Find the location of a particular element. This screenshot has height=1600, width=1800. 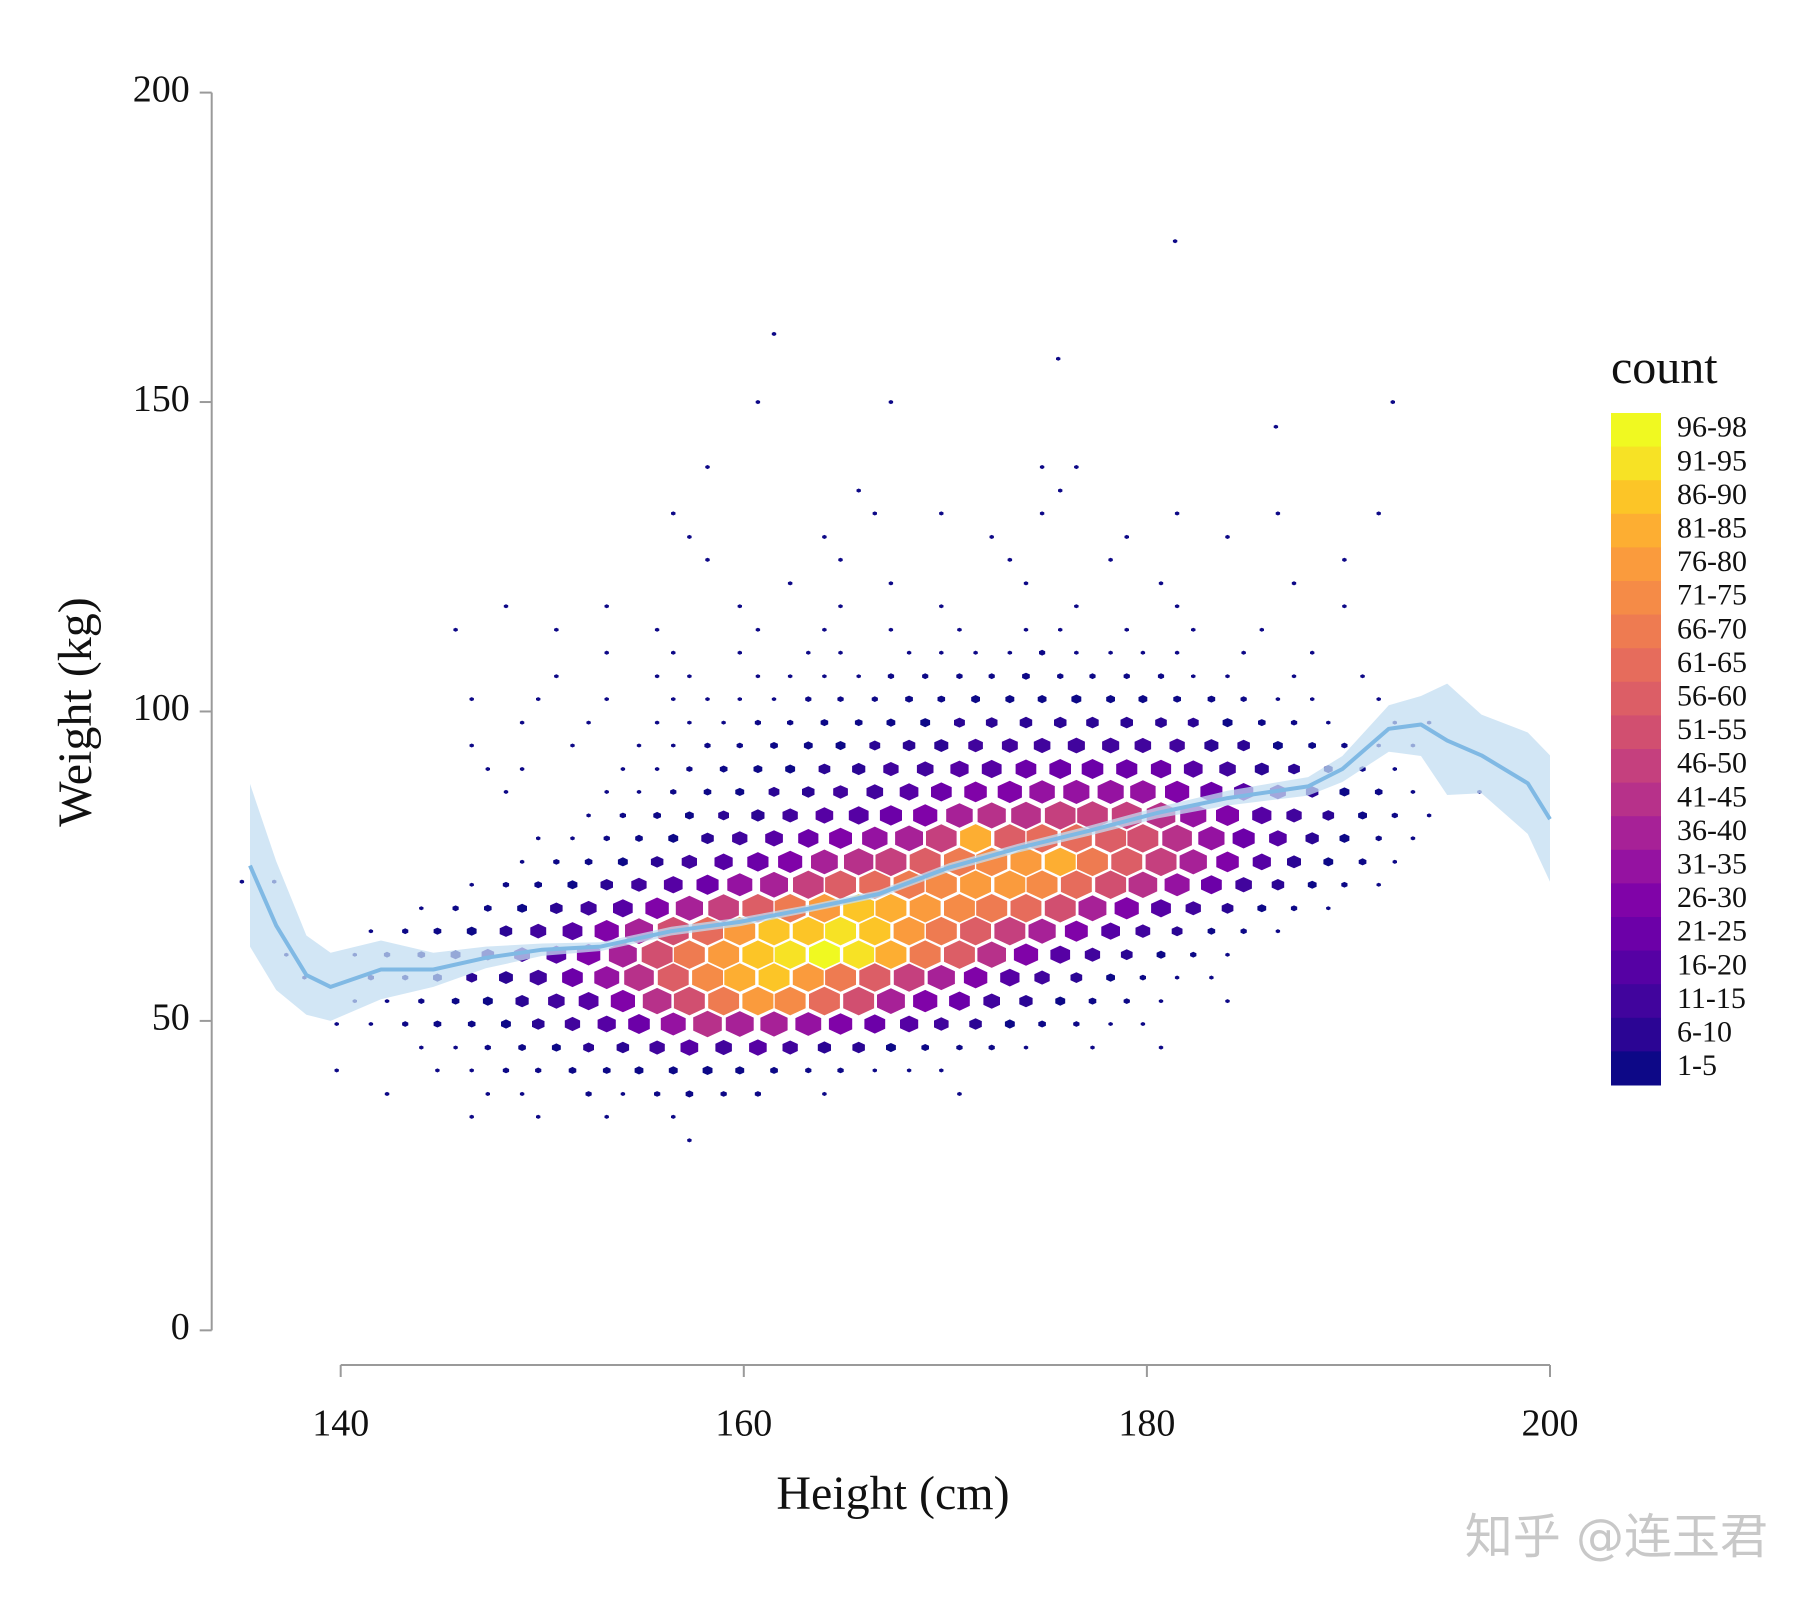

y-tick-label: 100 is located at coordinates (161, 708).